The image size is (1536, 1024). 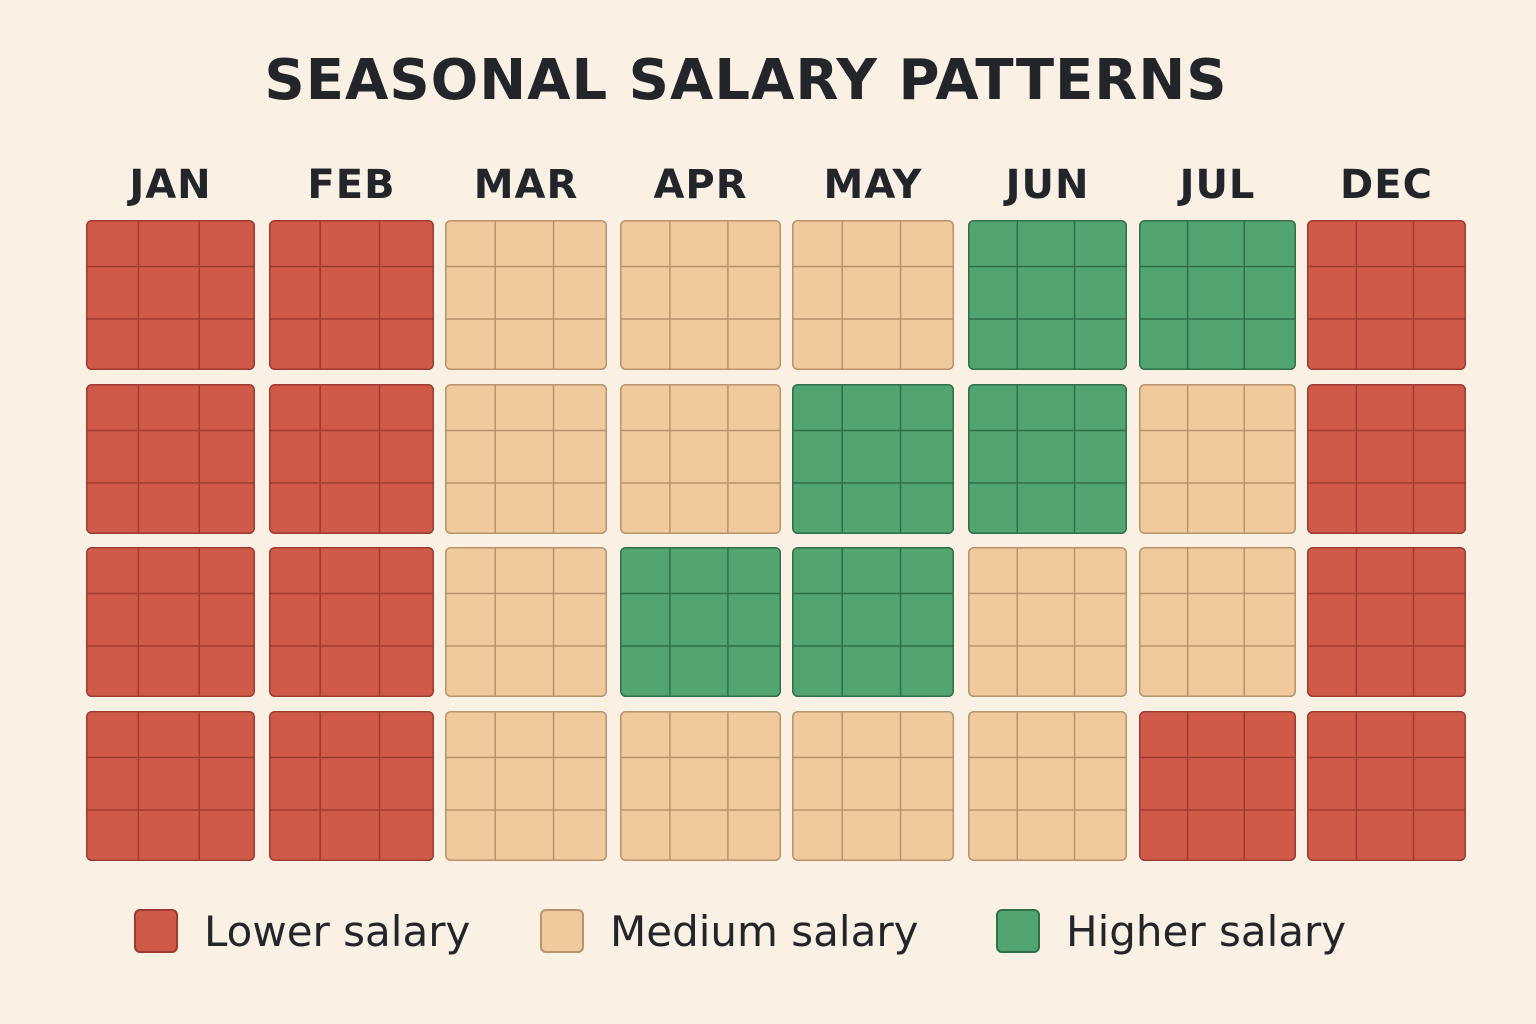 I want to click on legend: Lower salary Medium salary Higher salary, so click(x=768, y=934).